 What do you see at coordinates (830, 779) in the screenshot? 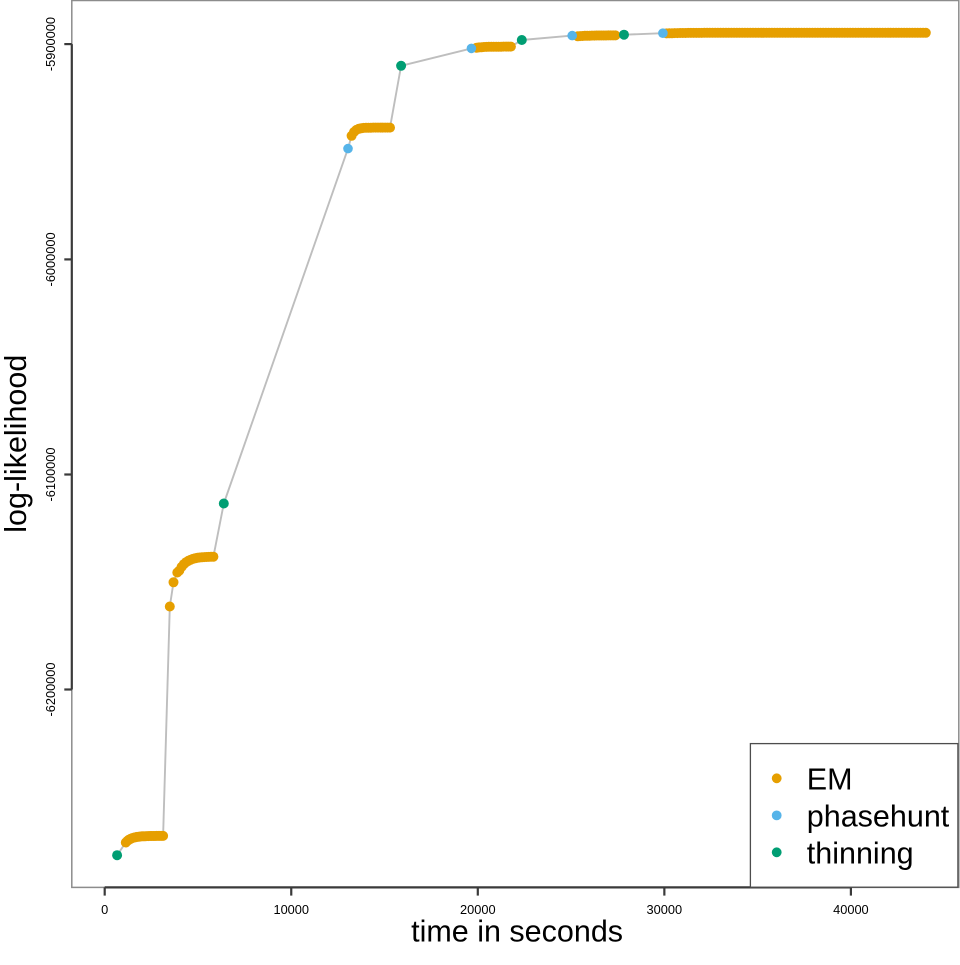
I see `svg-text: EM` at bounding box center [830, 779].